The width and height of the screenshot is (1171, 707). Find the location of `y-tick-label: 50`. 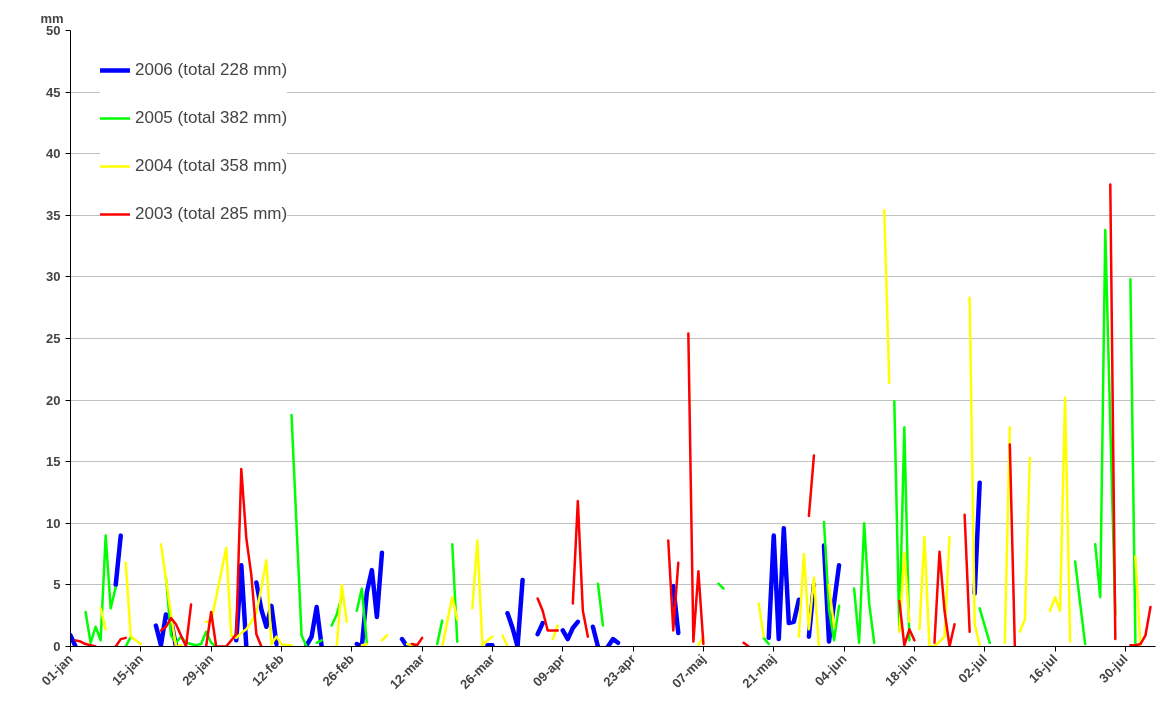

y-tick-label: 50 is located at coordinates (53, 30).